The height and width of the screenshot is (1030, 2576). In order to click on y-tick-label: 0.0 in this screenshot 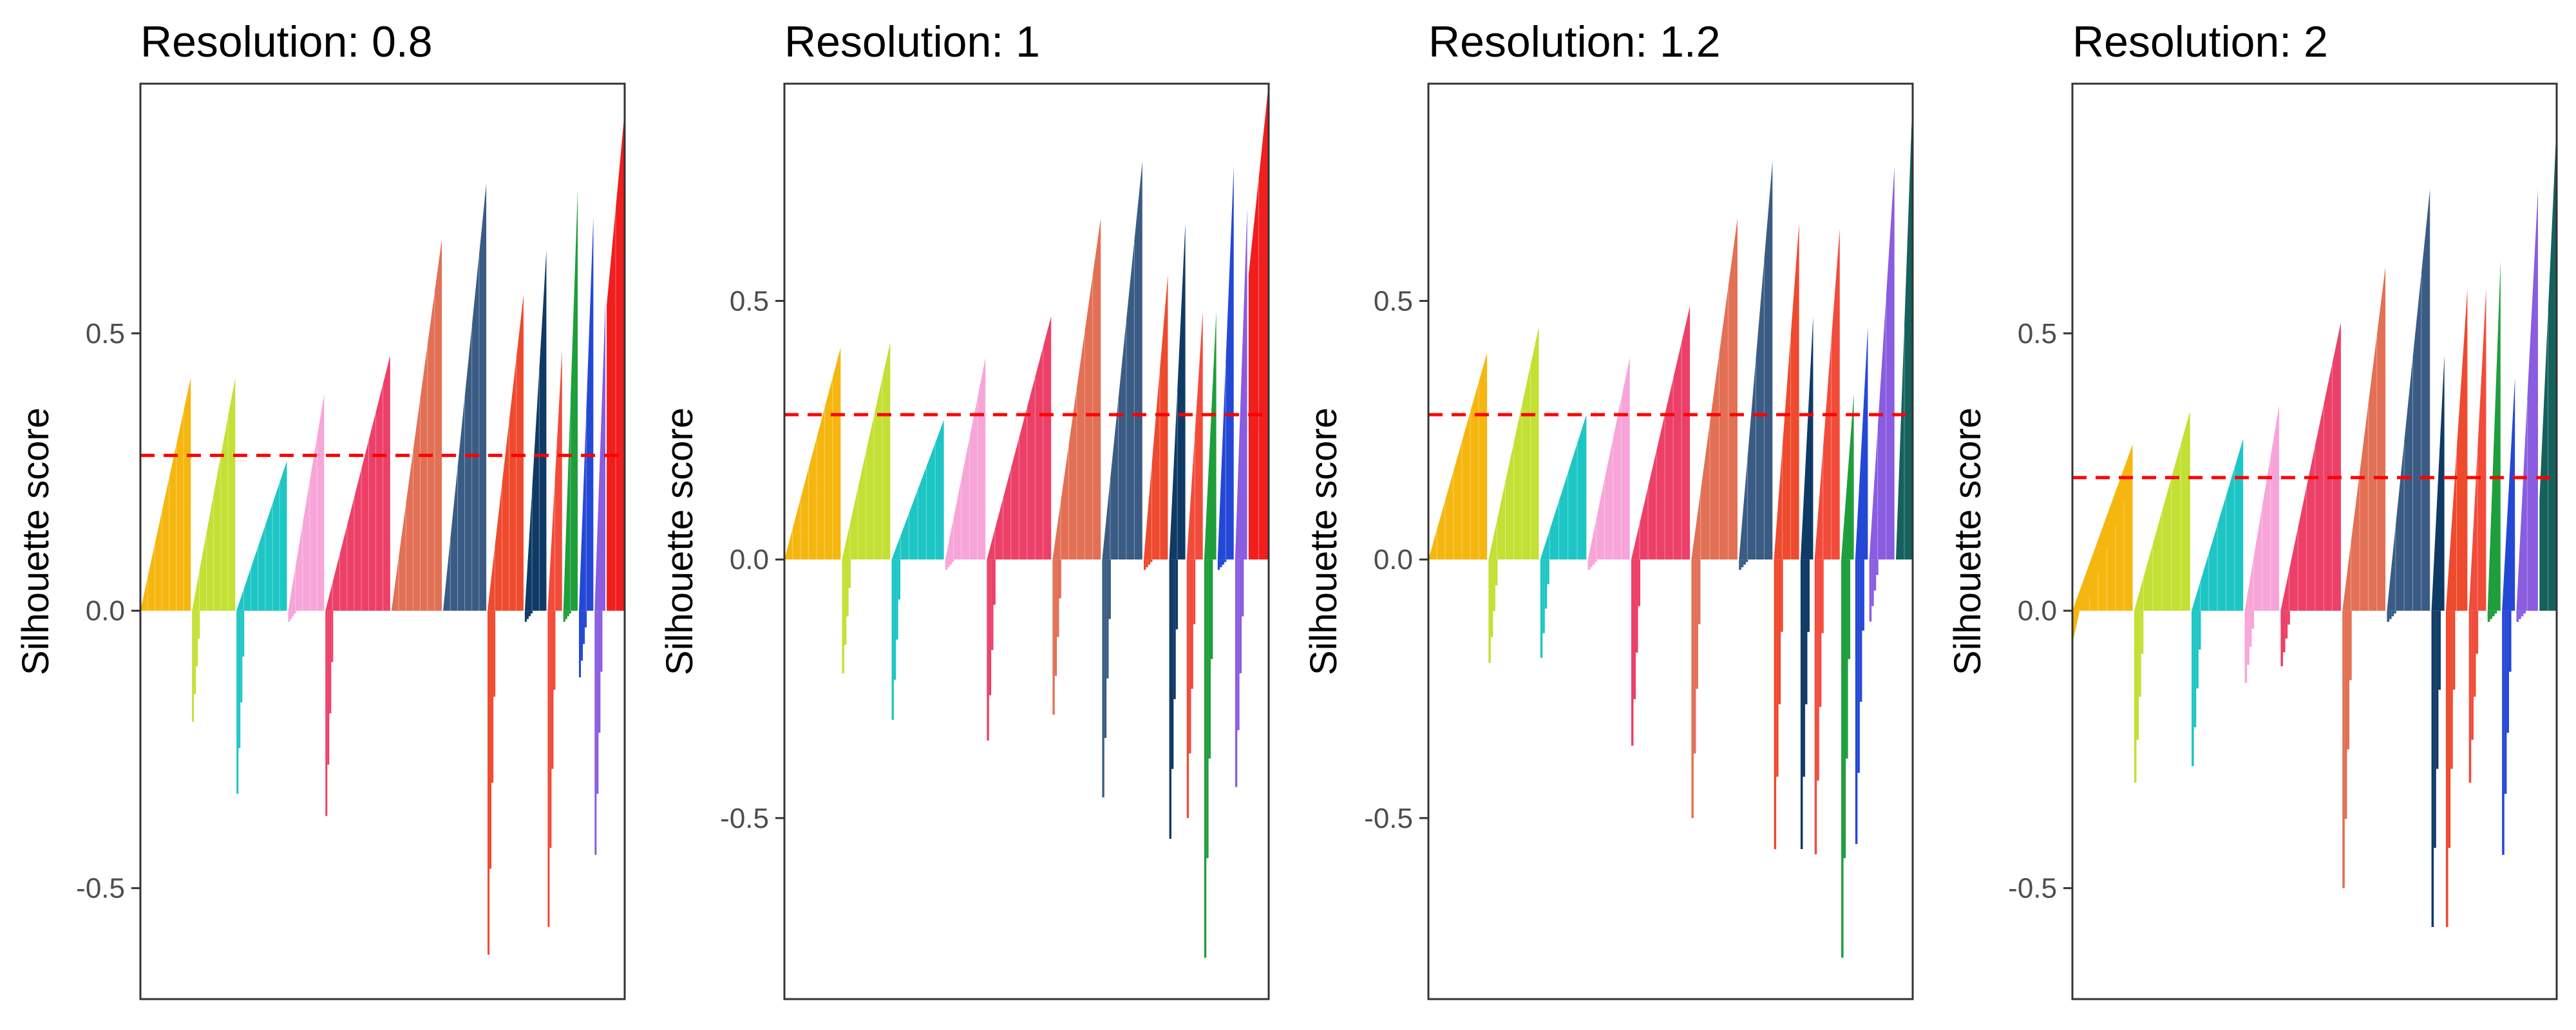, I will do `click(1393, 560)`.